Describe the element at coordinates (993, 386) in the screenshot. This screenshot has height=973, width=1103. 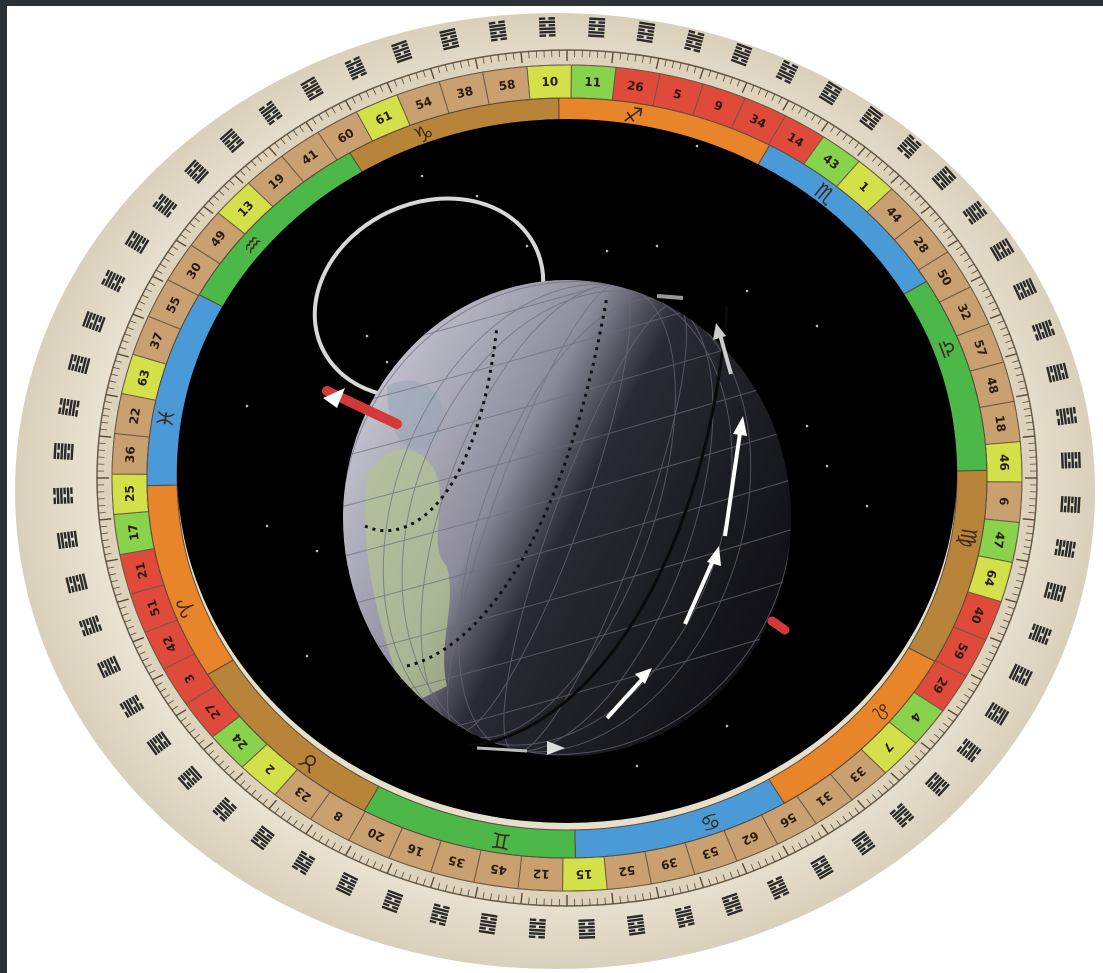
I see `gate-number: 48` at that location.